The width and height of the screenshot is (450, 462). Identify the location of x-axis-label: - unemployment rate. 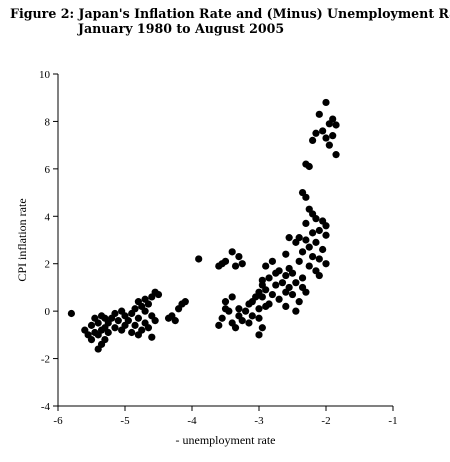
(226, 440).